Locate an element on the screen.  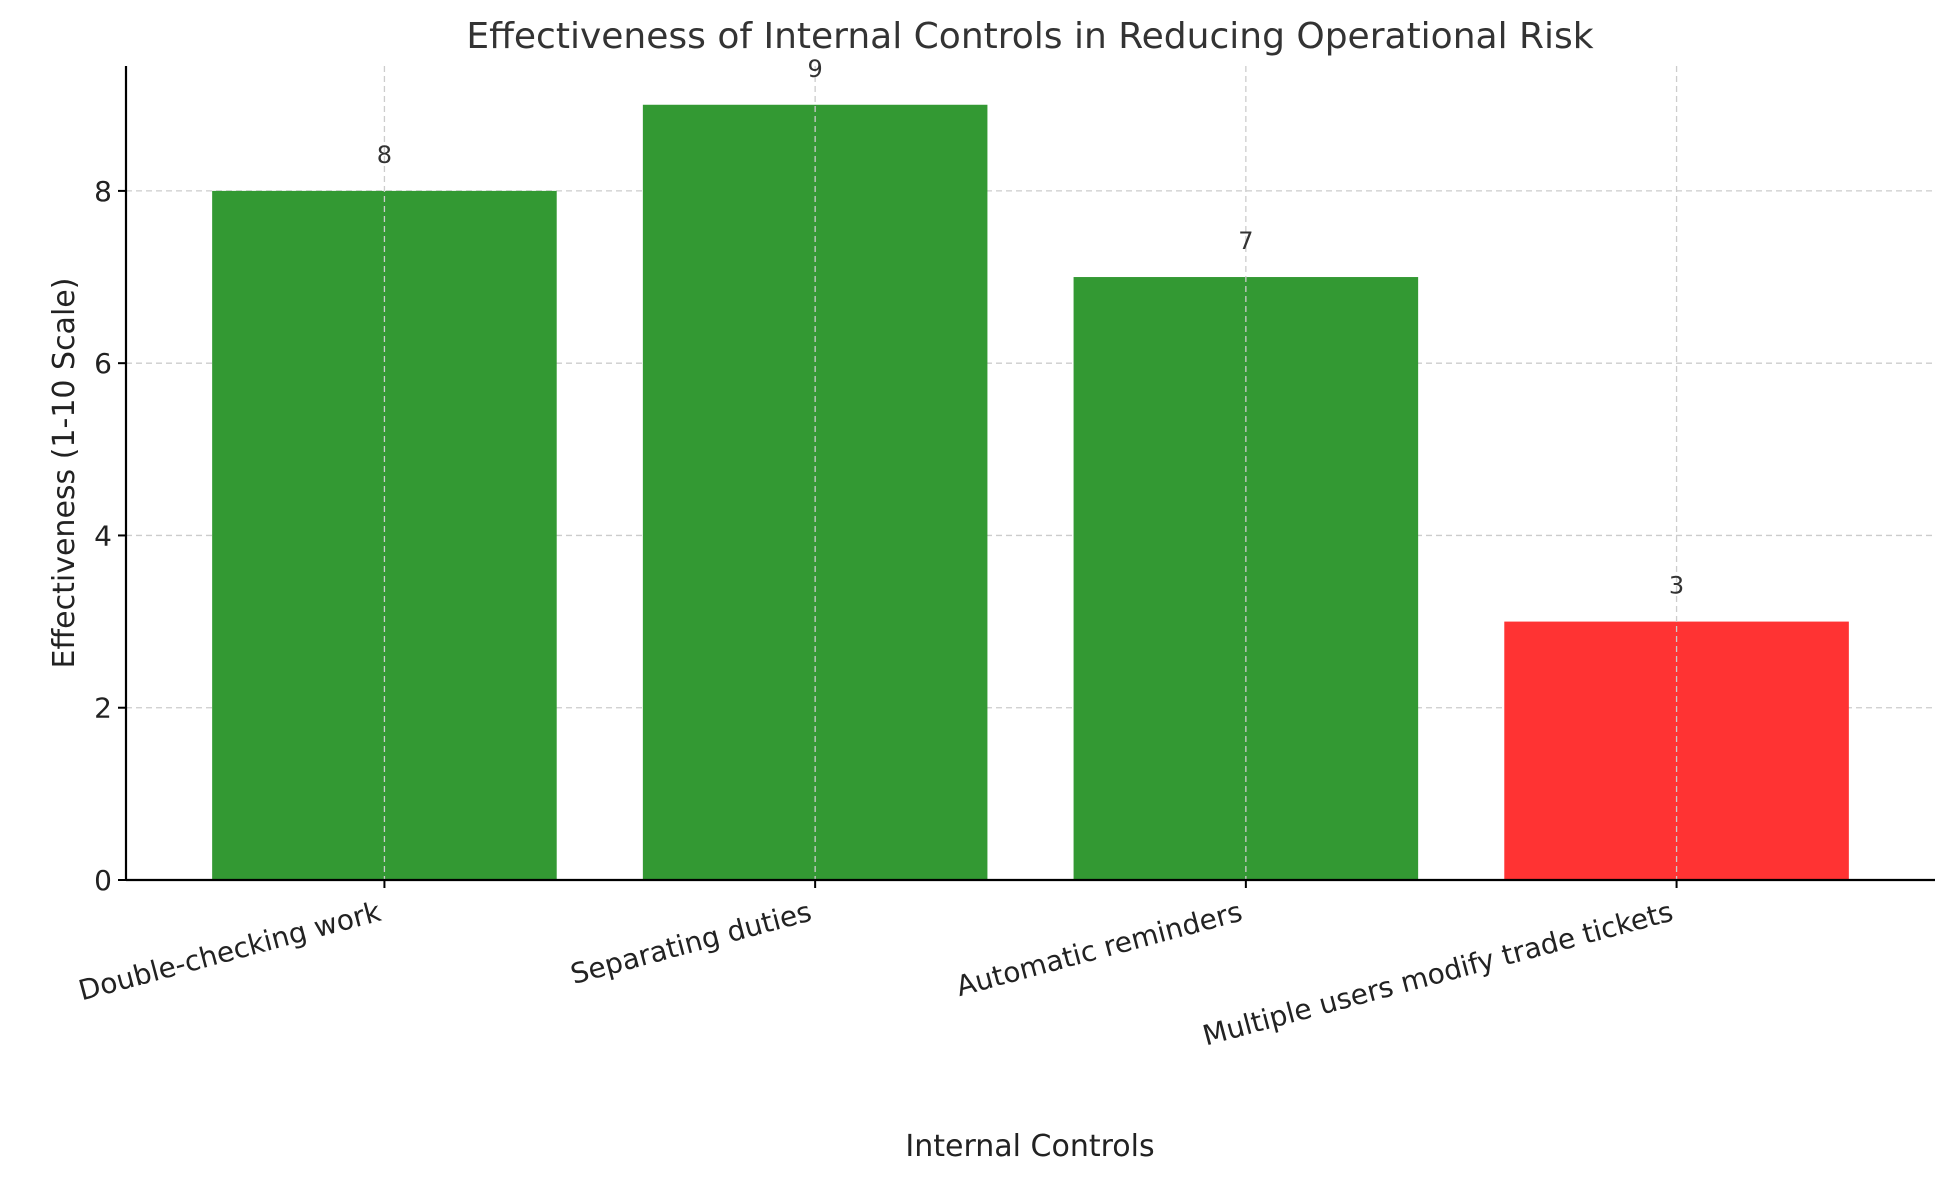
x-tick-label: Automatic reminders is located at coordinates (1099, 949).